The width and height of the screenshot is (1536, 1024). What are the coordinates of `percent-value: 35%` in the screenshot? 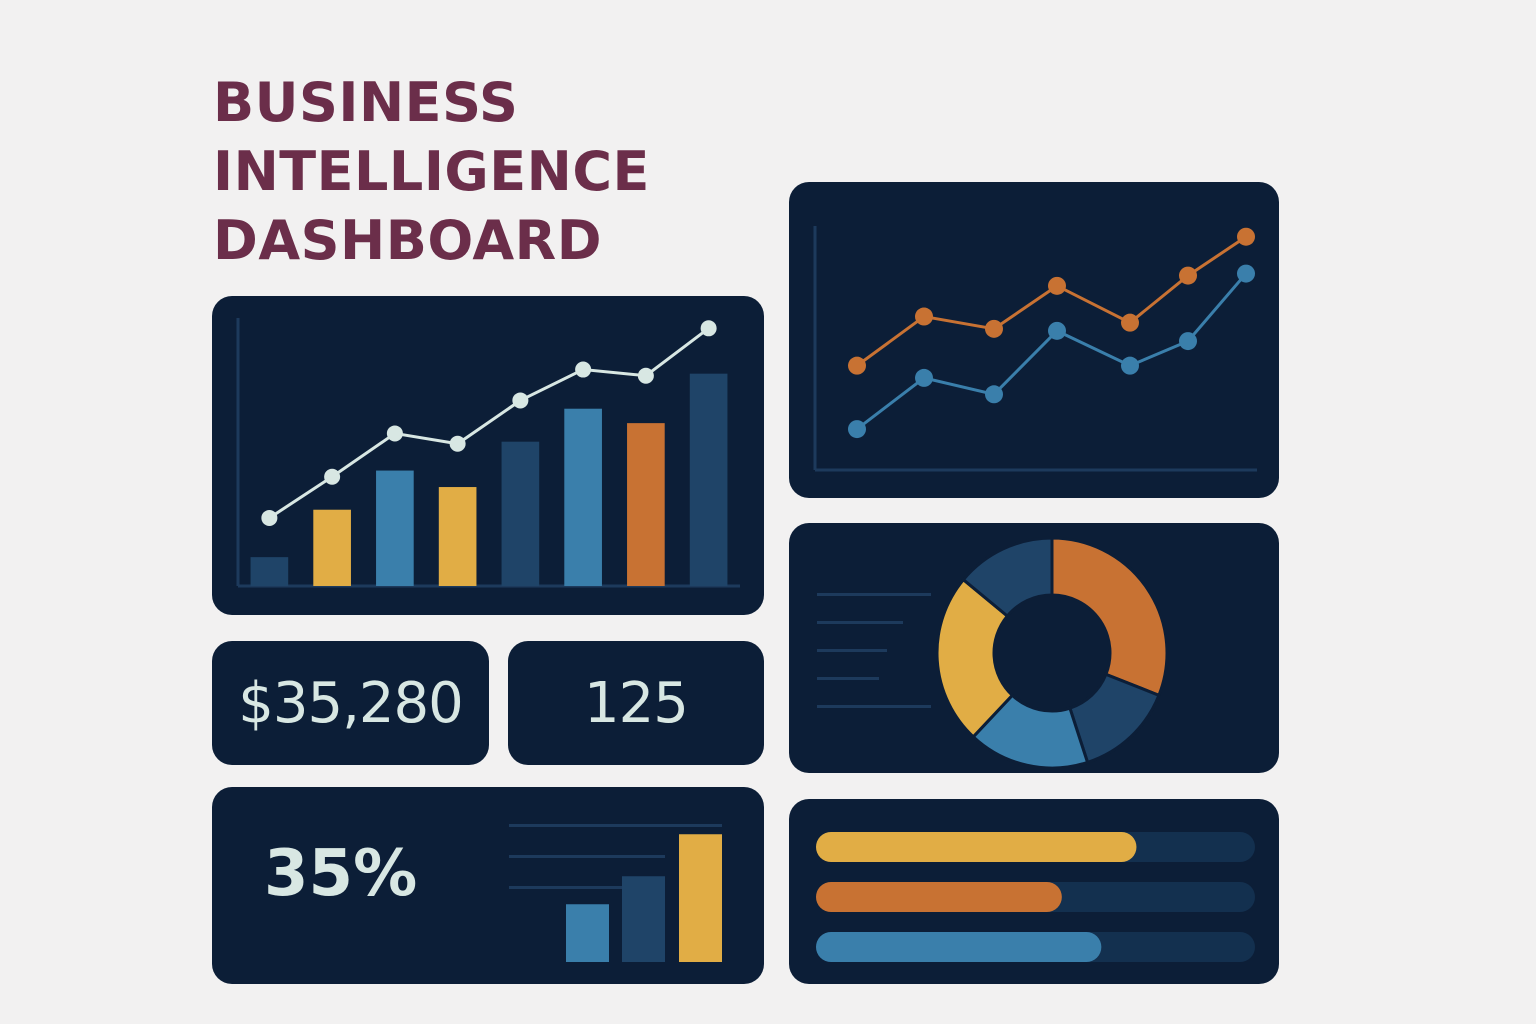 It's located at (341, 874).